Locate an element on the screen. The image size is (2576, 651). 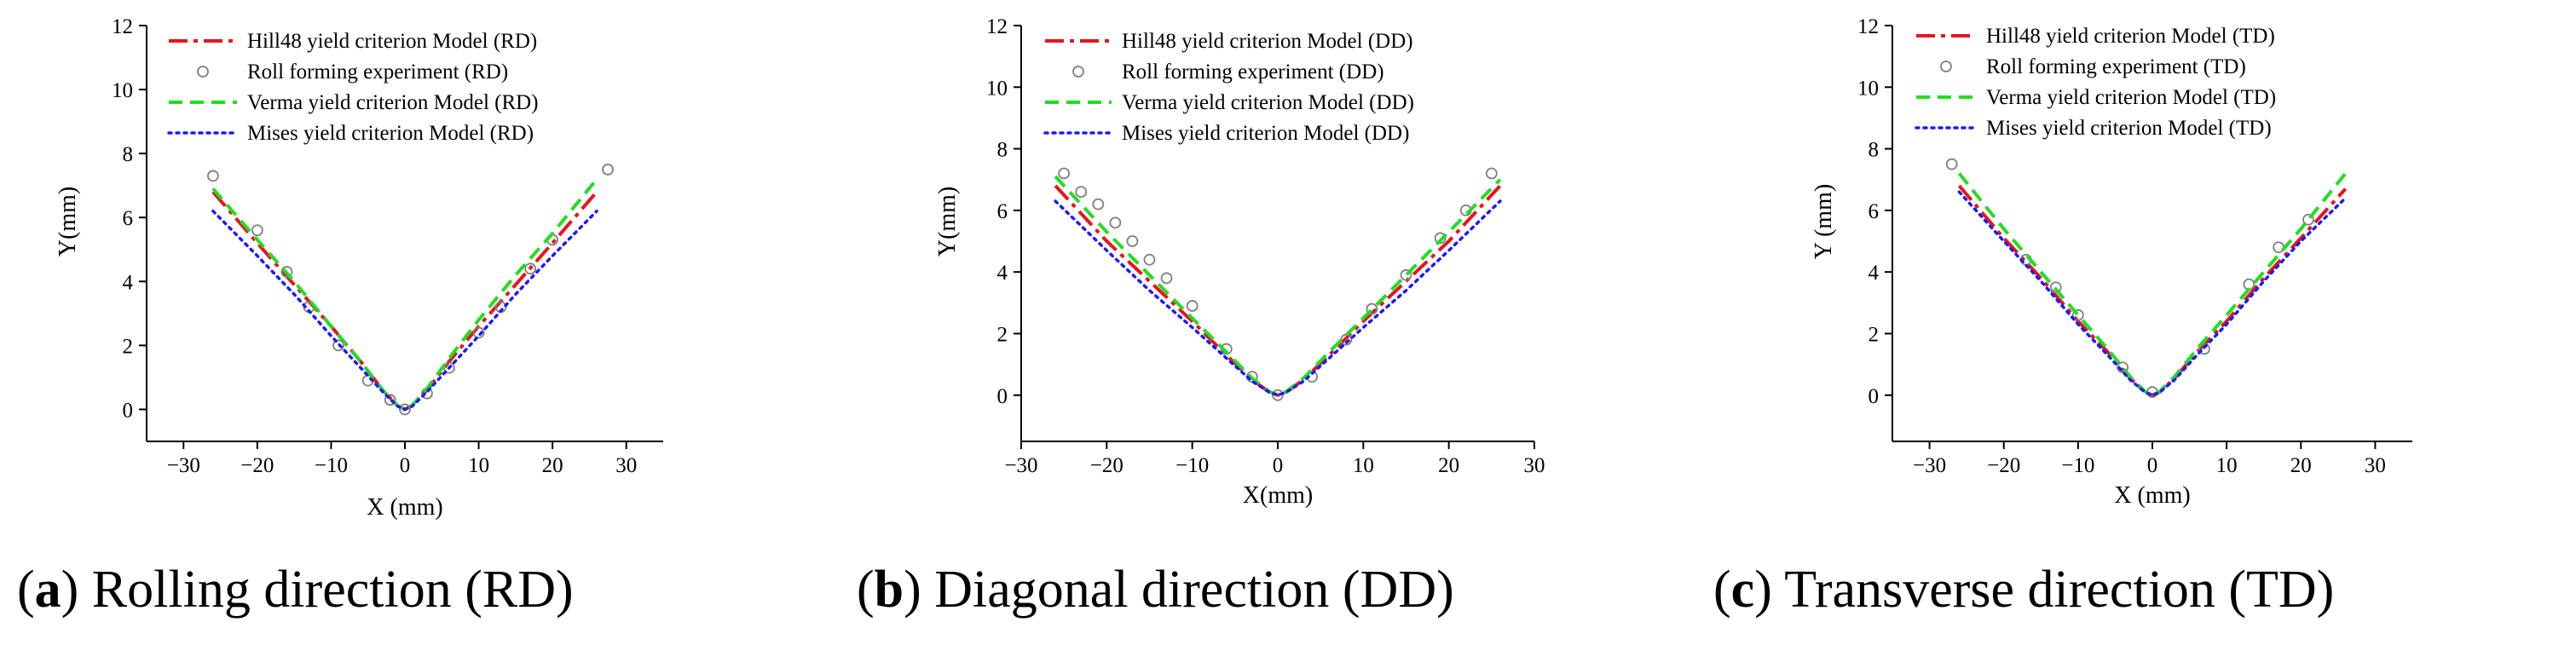
legend-label: Roll forming experiment (TD) is located at coordinates (2116, 66).